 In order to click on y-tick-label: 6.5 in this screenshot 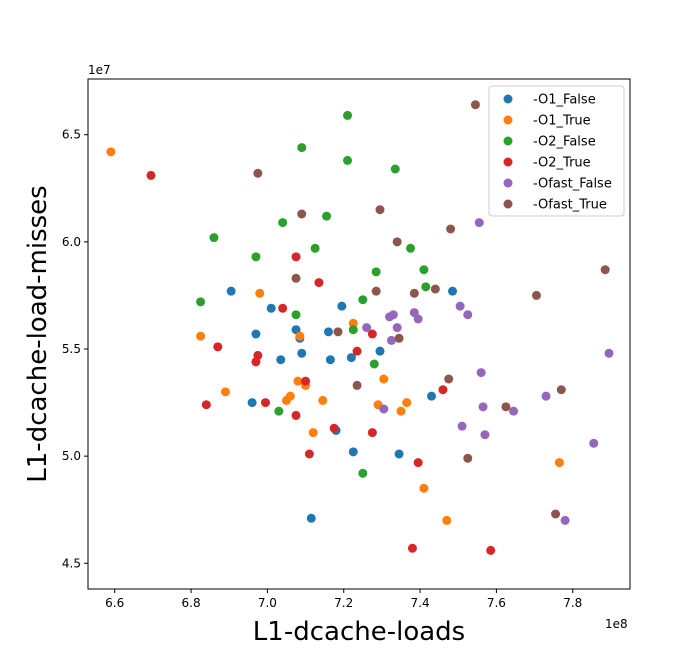, I will do `click(71, 135)`.